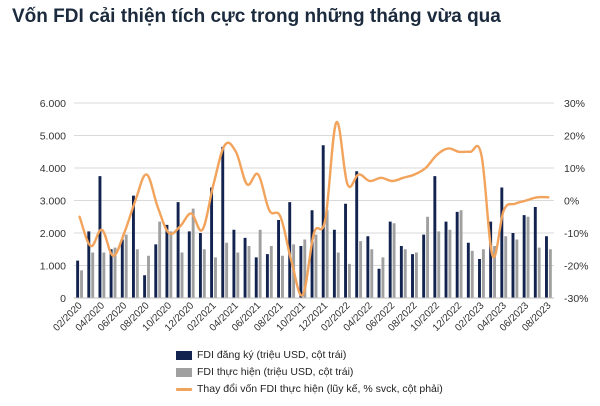  I want to click on legend-swatch-growth, so click(184, 389).